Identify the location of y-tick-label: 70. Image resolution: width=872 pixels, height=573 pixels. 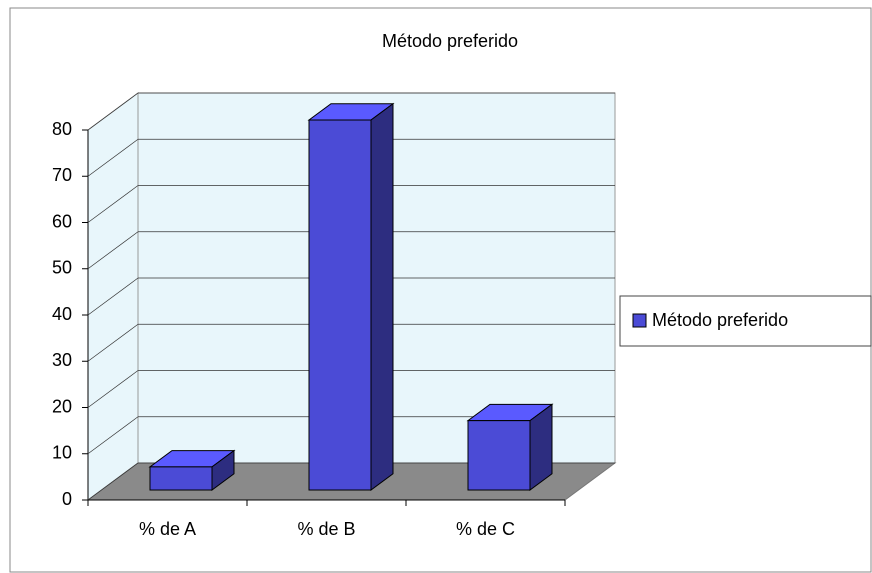
(62, 175).